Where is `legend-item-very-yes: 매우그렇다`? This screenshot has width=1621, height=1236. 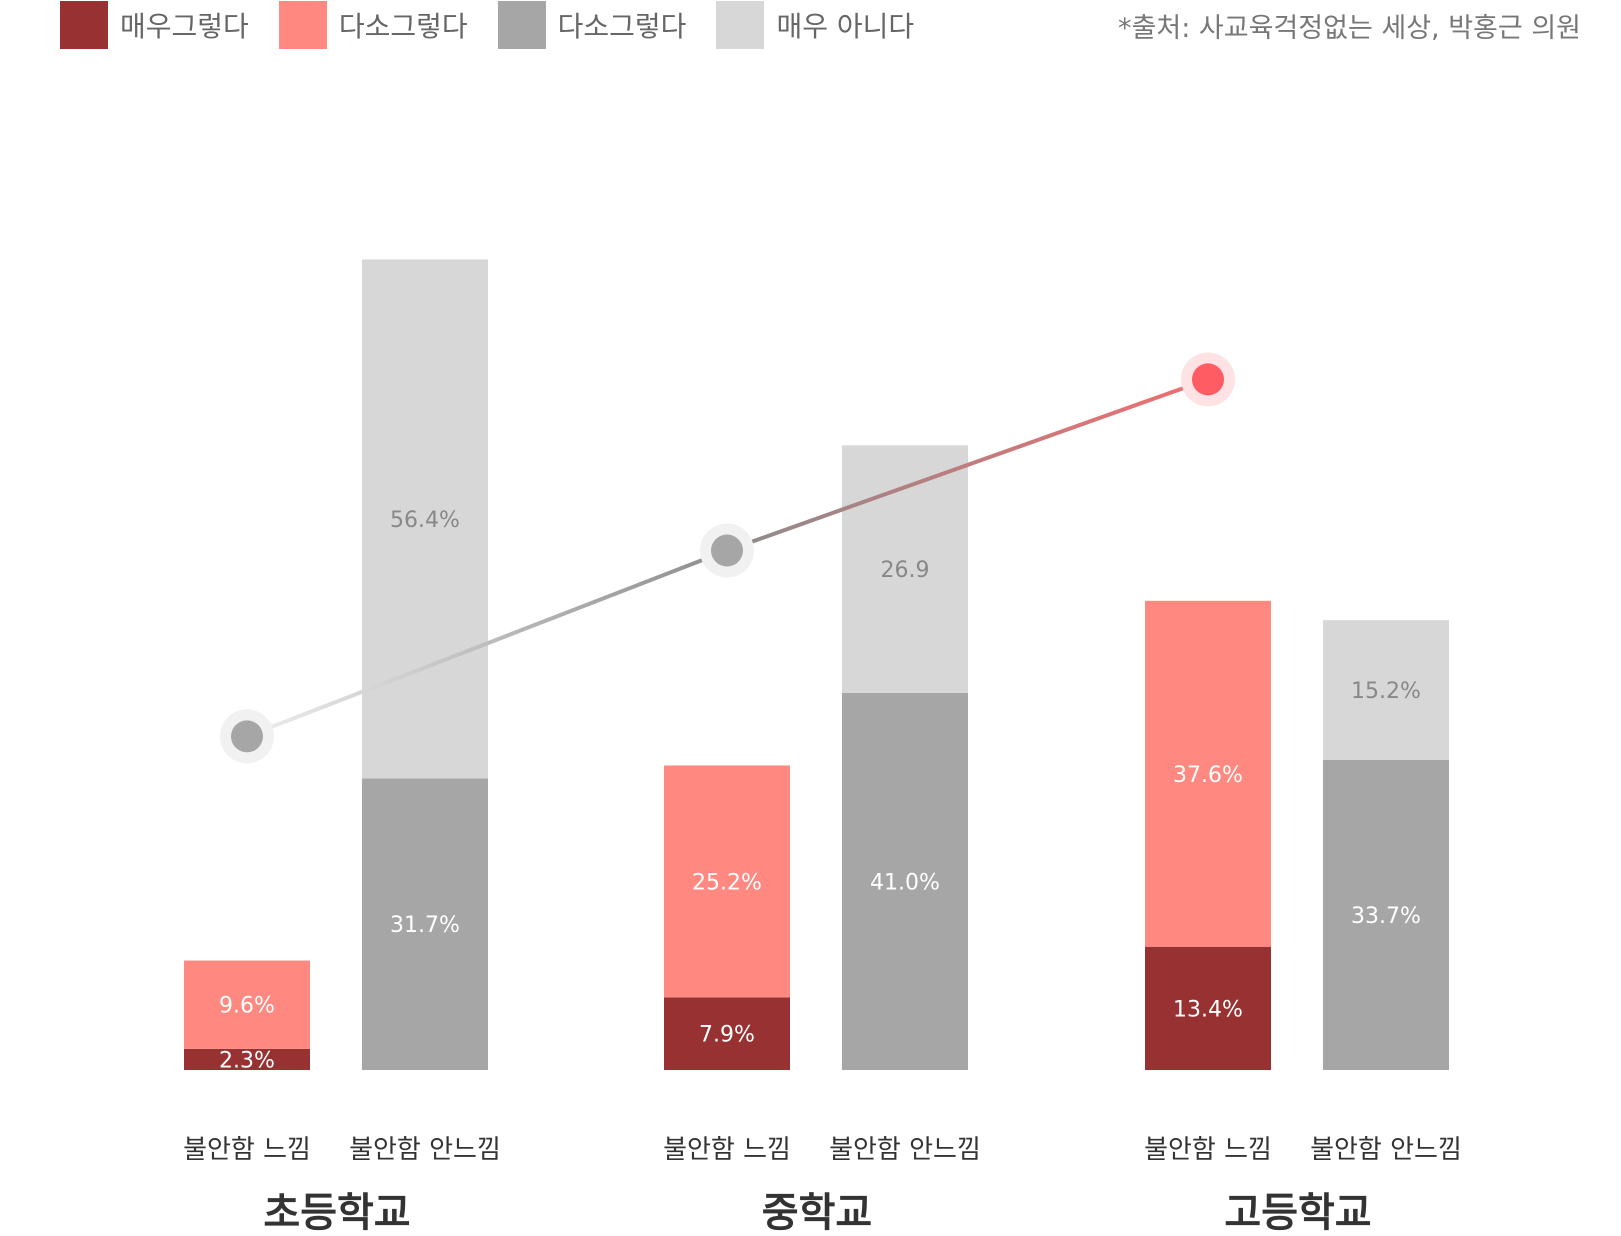 legend-item-very-yes: 매우그렇다 is located at coordinates (154, 25).